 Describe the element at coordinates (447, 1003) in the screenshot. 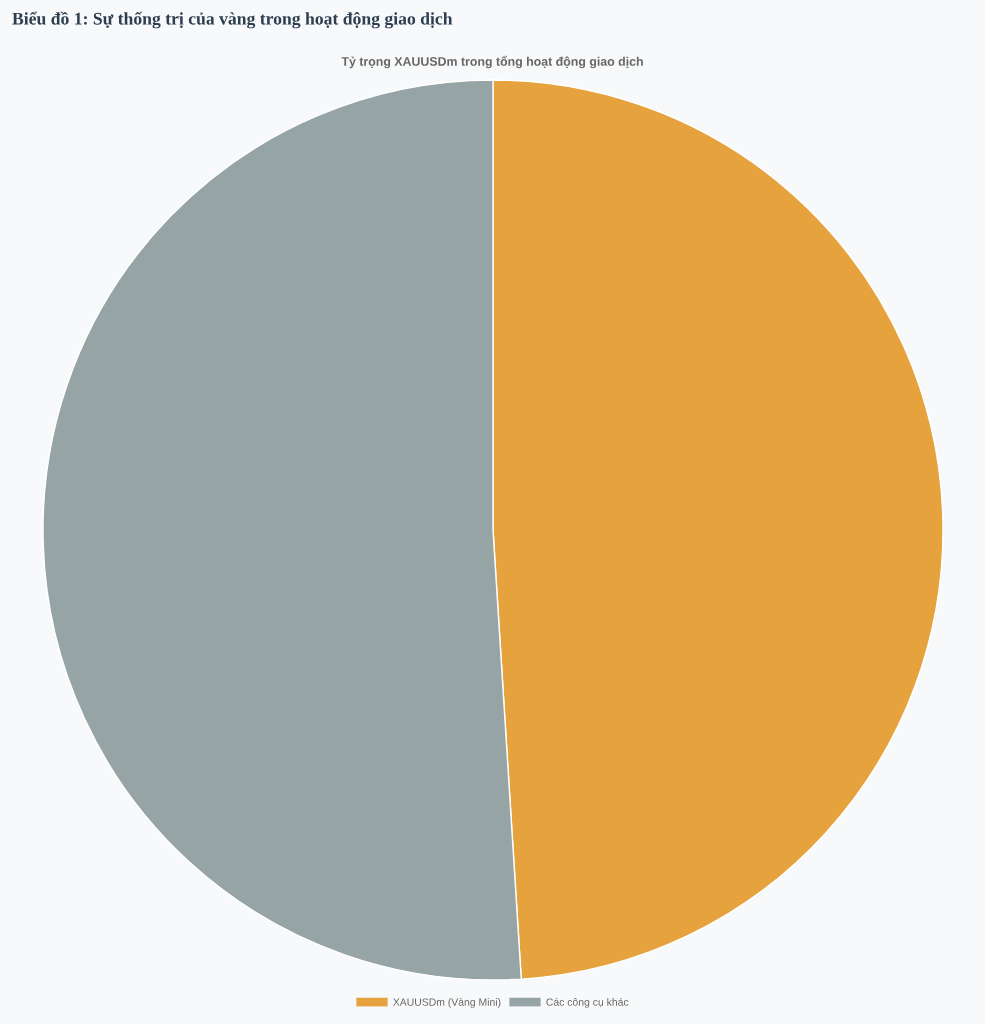

I see `legend-label: XAUUSDm (Vàng Mini)` at that location.